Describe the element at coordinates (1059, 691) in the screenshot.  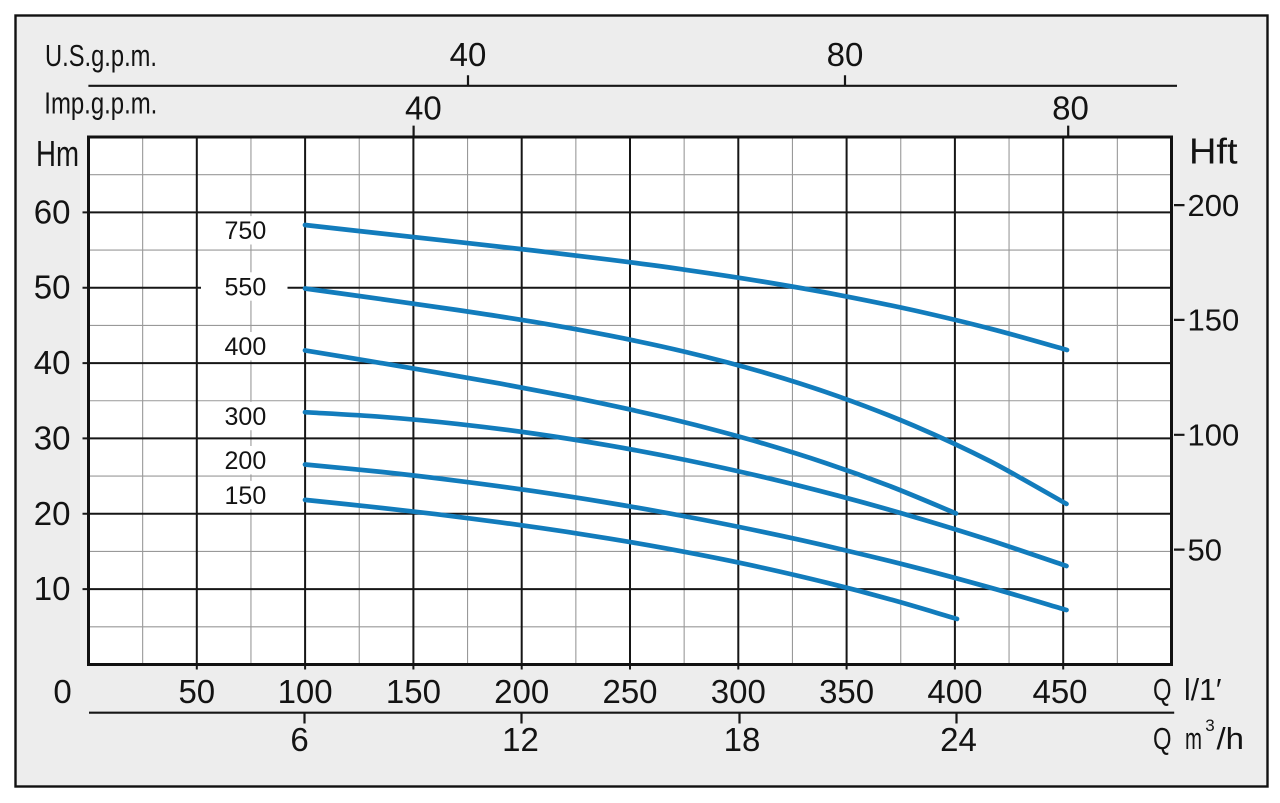
I see `svg-text: 450` at that location.